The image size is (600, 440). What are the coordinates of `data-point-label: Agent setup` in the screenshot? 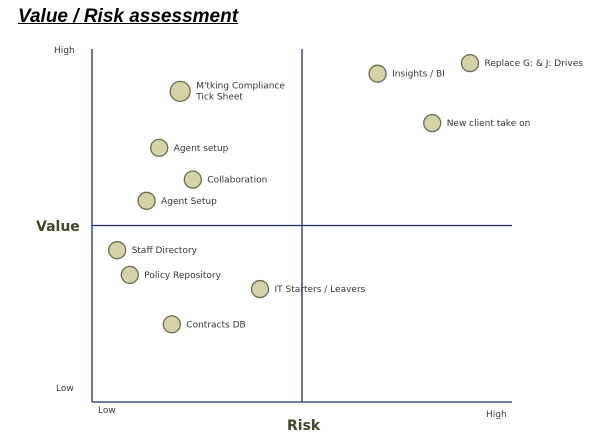 It's located at (201, 149).